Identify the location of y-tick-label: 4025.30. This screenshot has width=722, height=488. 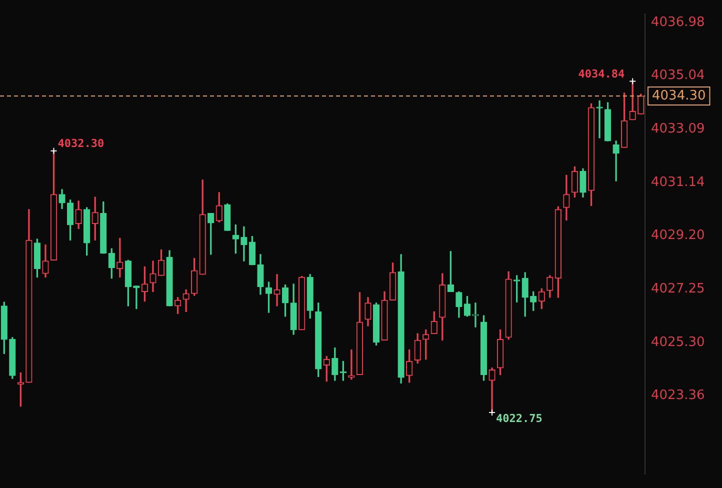
(678, 342).